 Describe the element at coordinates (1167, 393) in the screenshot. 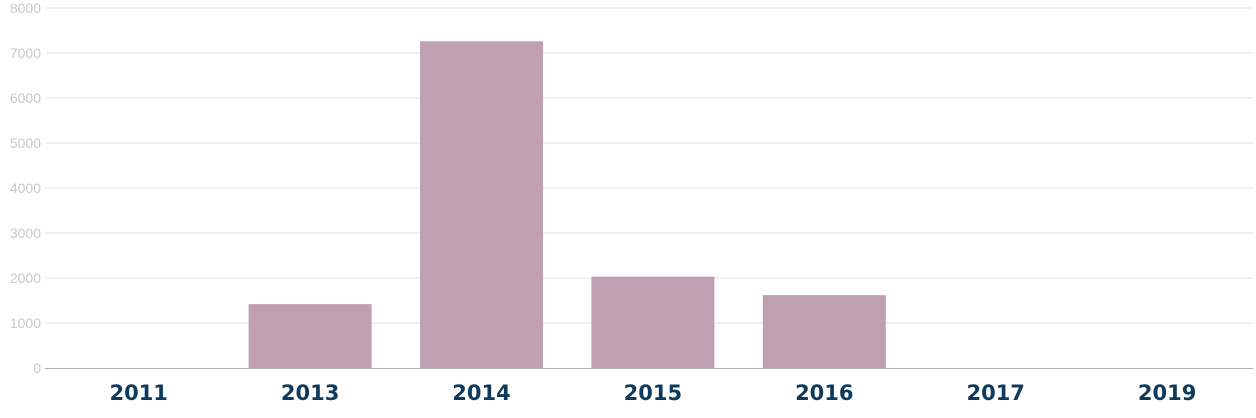

I see `x-tick-label: 2019` at that location.